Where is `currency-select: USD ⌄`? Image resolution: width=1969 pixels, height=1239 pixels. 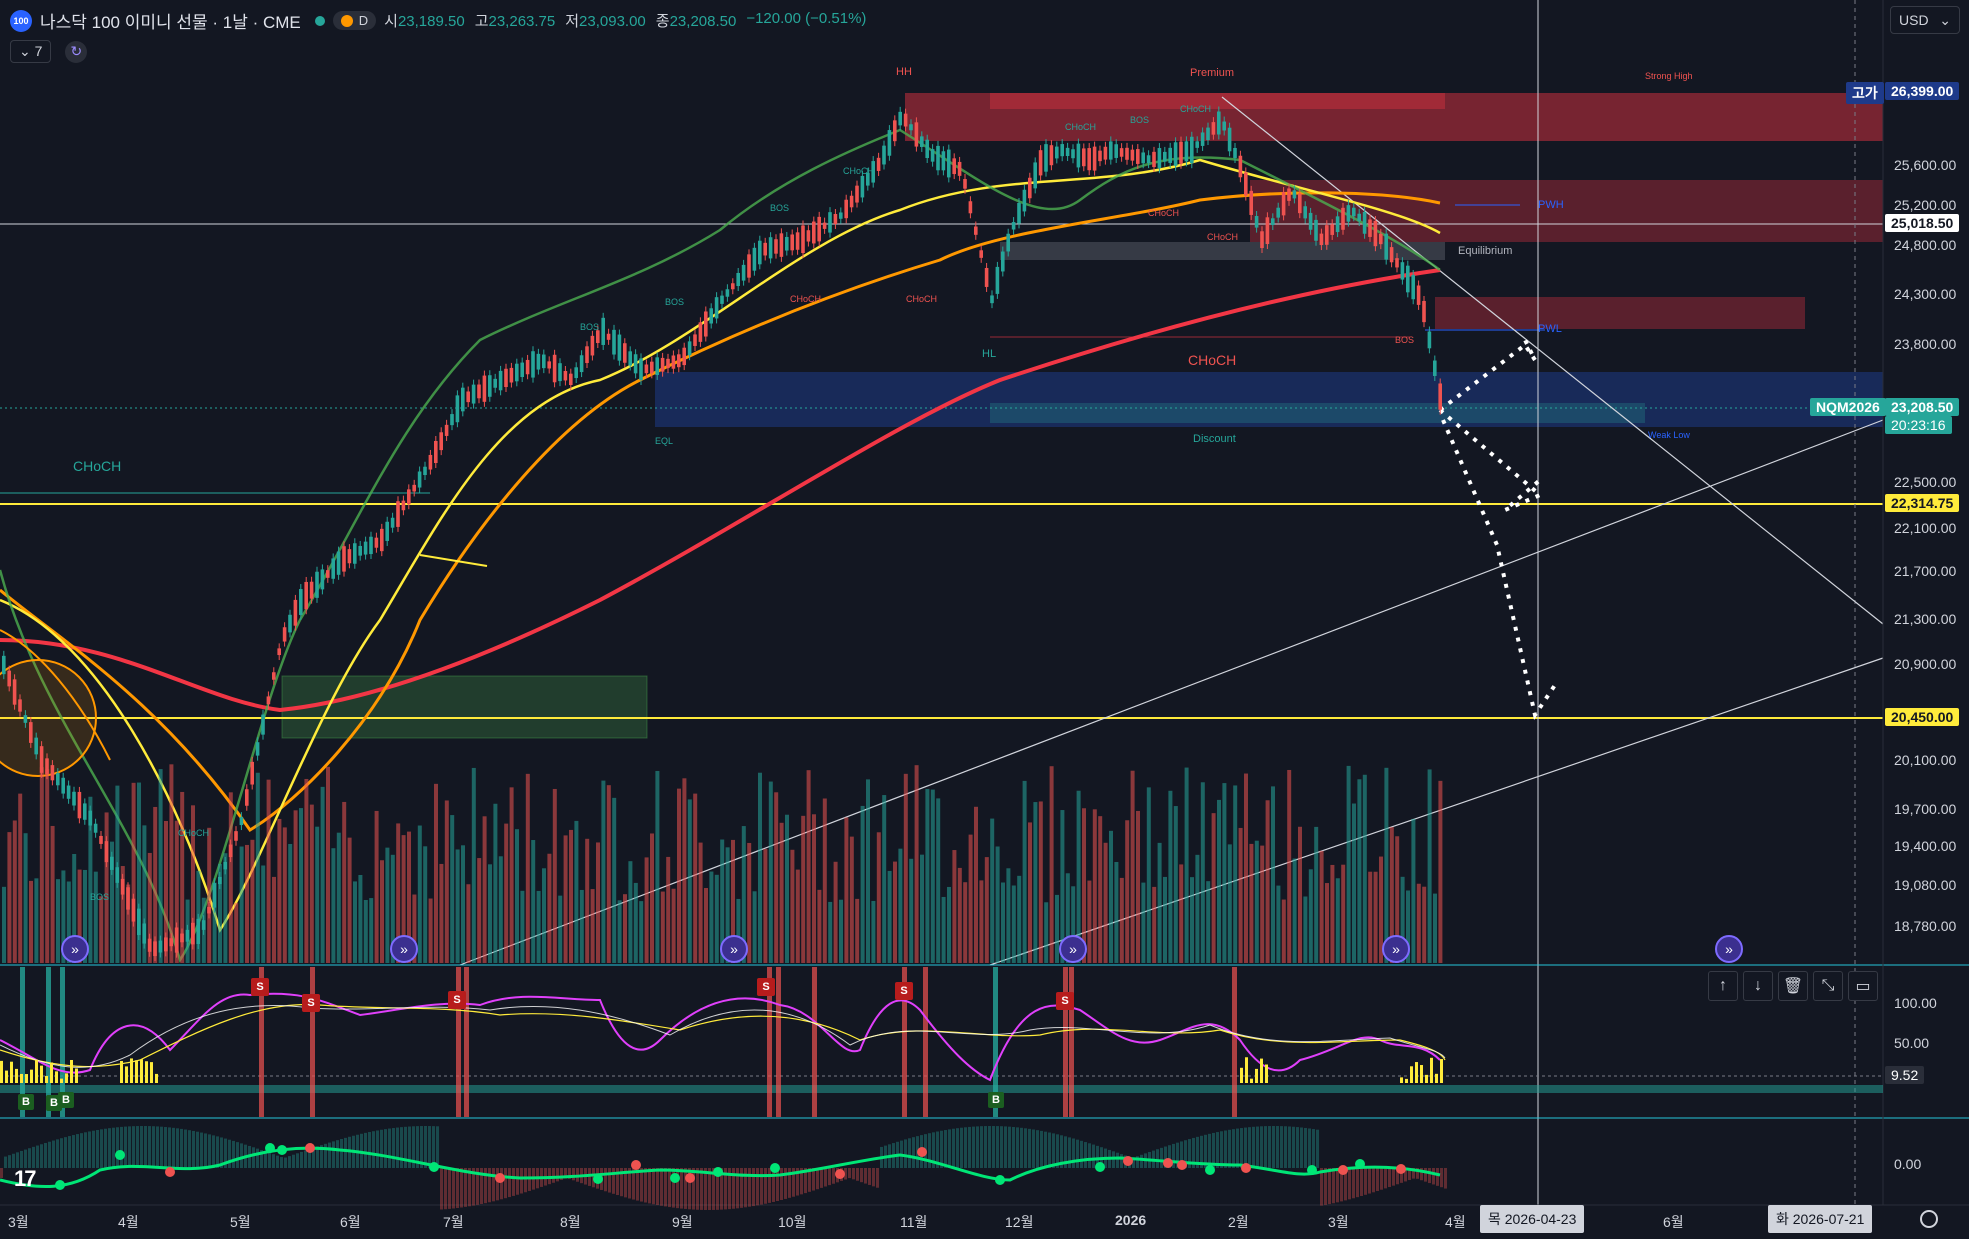 currency-select: USD ⌄ is located at coordinates (1925, 20).